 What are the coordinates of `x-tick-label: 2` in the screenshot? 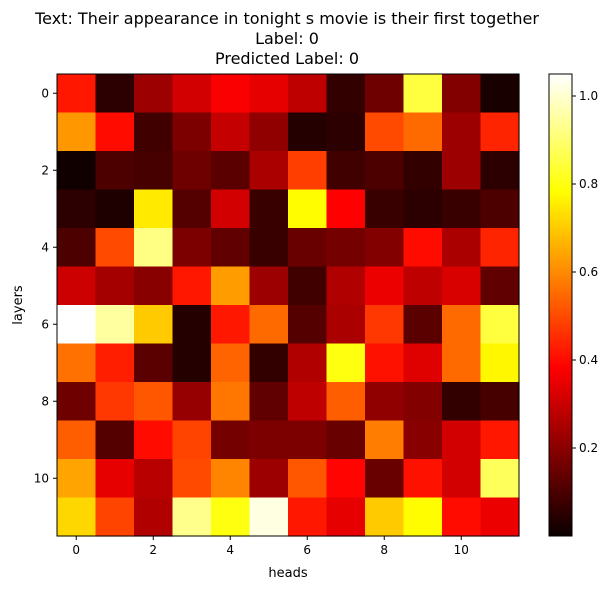 It's located at (153, 550).